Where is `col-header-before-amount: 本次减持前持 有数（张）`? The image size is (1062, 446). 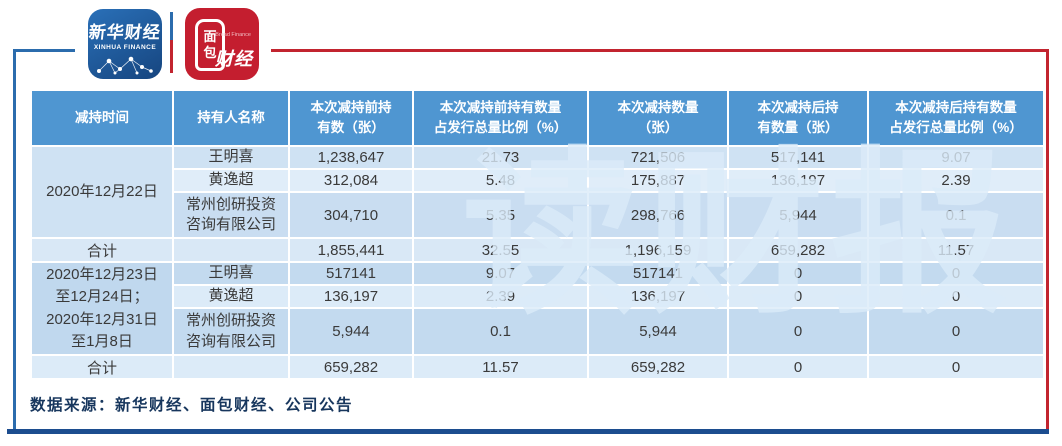
col-header-before-amount: 本次减持前持 有数（张） is located at coordinates (351, 118).